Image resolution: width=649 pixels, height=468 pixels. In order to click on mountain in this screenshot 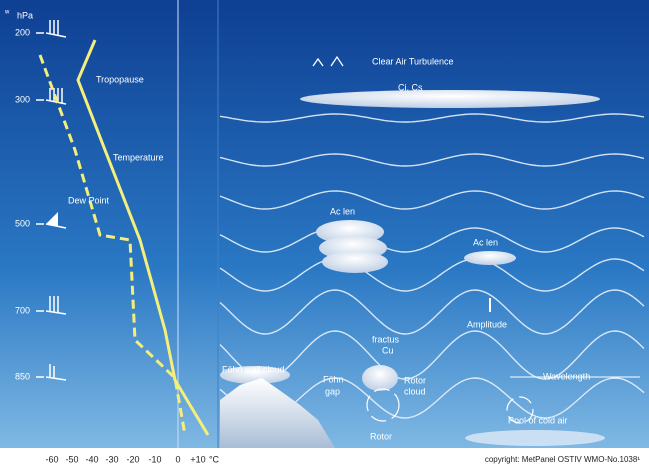, I will do `click(277, 413)`.